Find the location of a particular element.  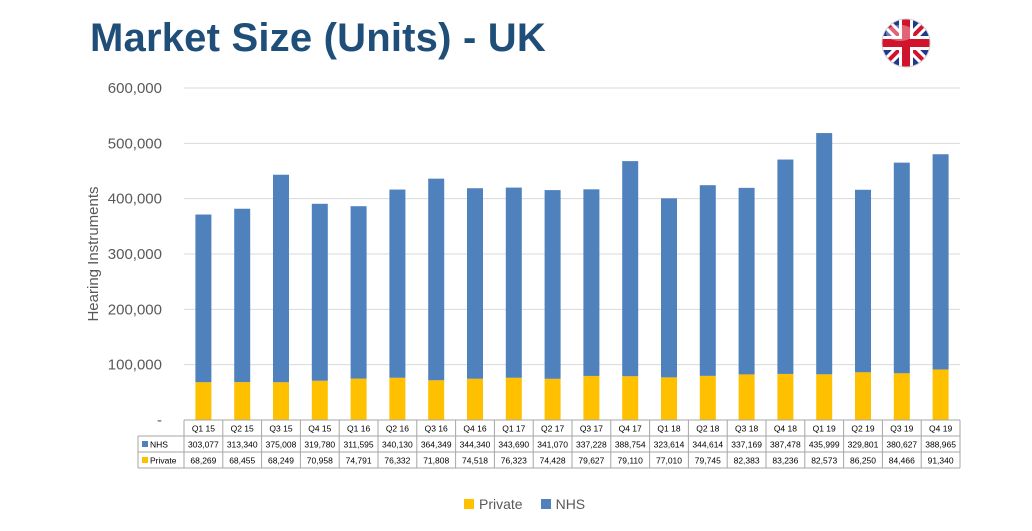

table-value: 364,349 is located at coordinates (436, 445).